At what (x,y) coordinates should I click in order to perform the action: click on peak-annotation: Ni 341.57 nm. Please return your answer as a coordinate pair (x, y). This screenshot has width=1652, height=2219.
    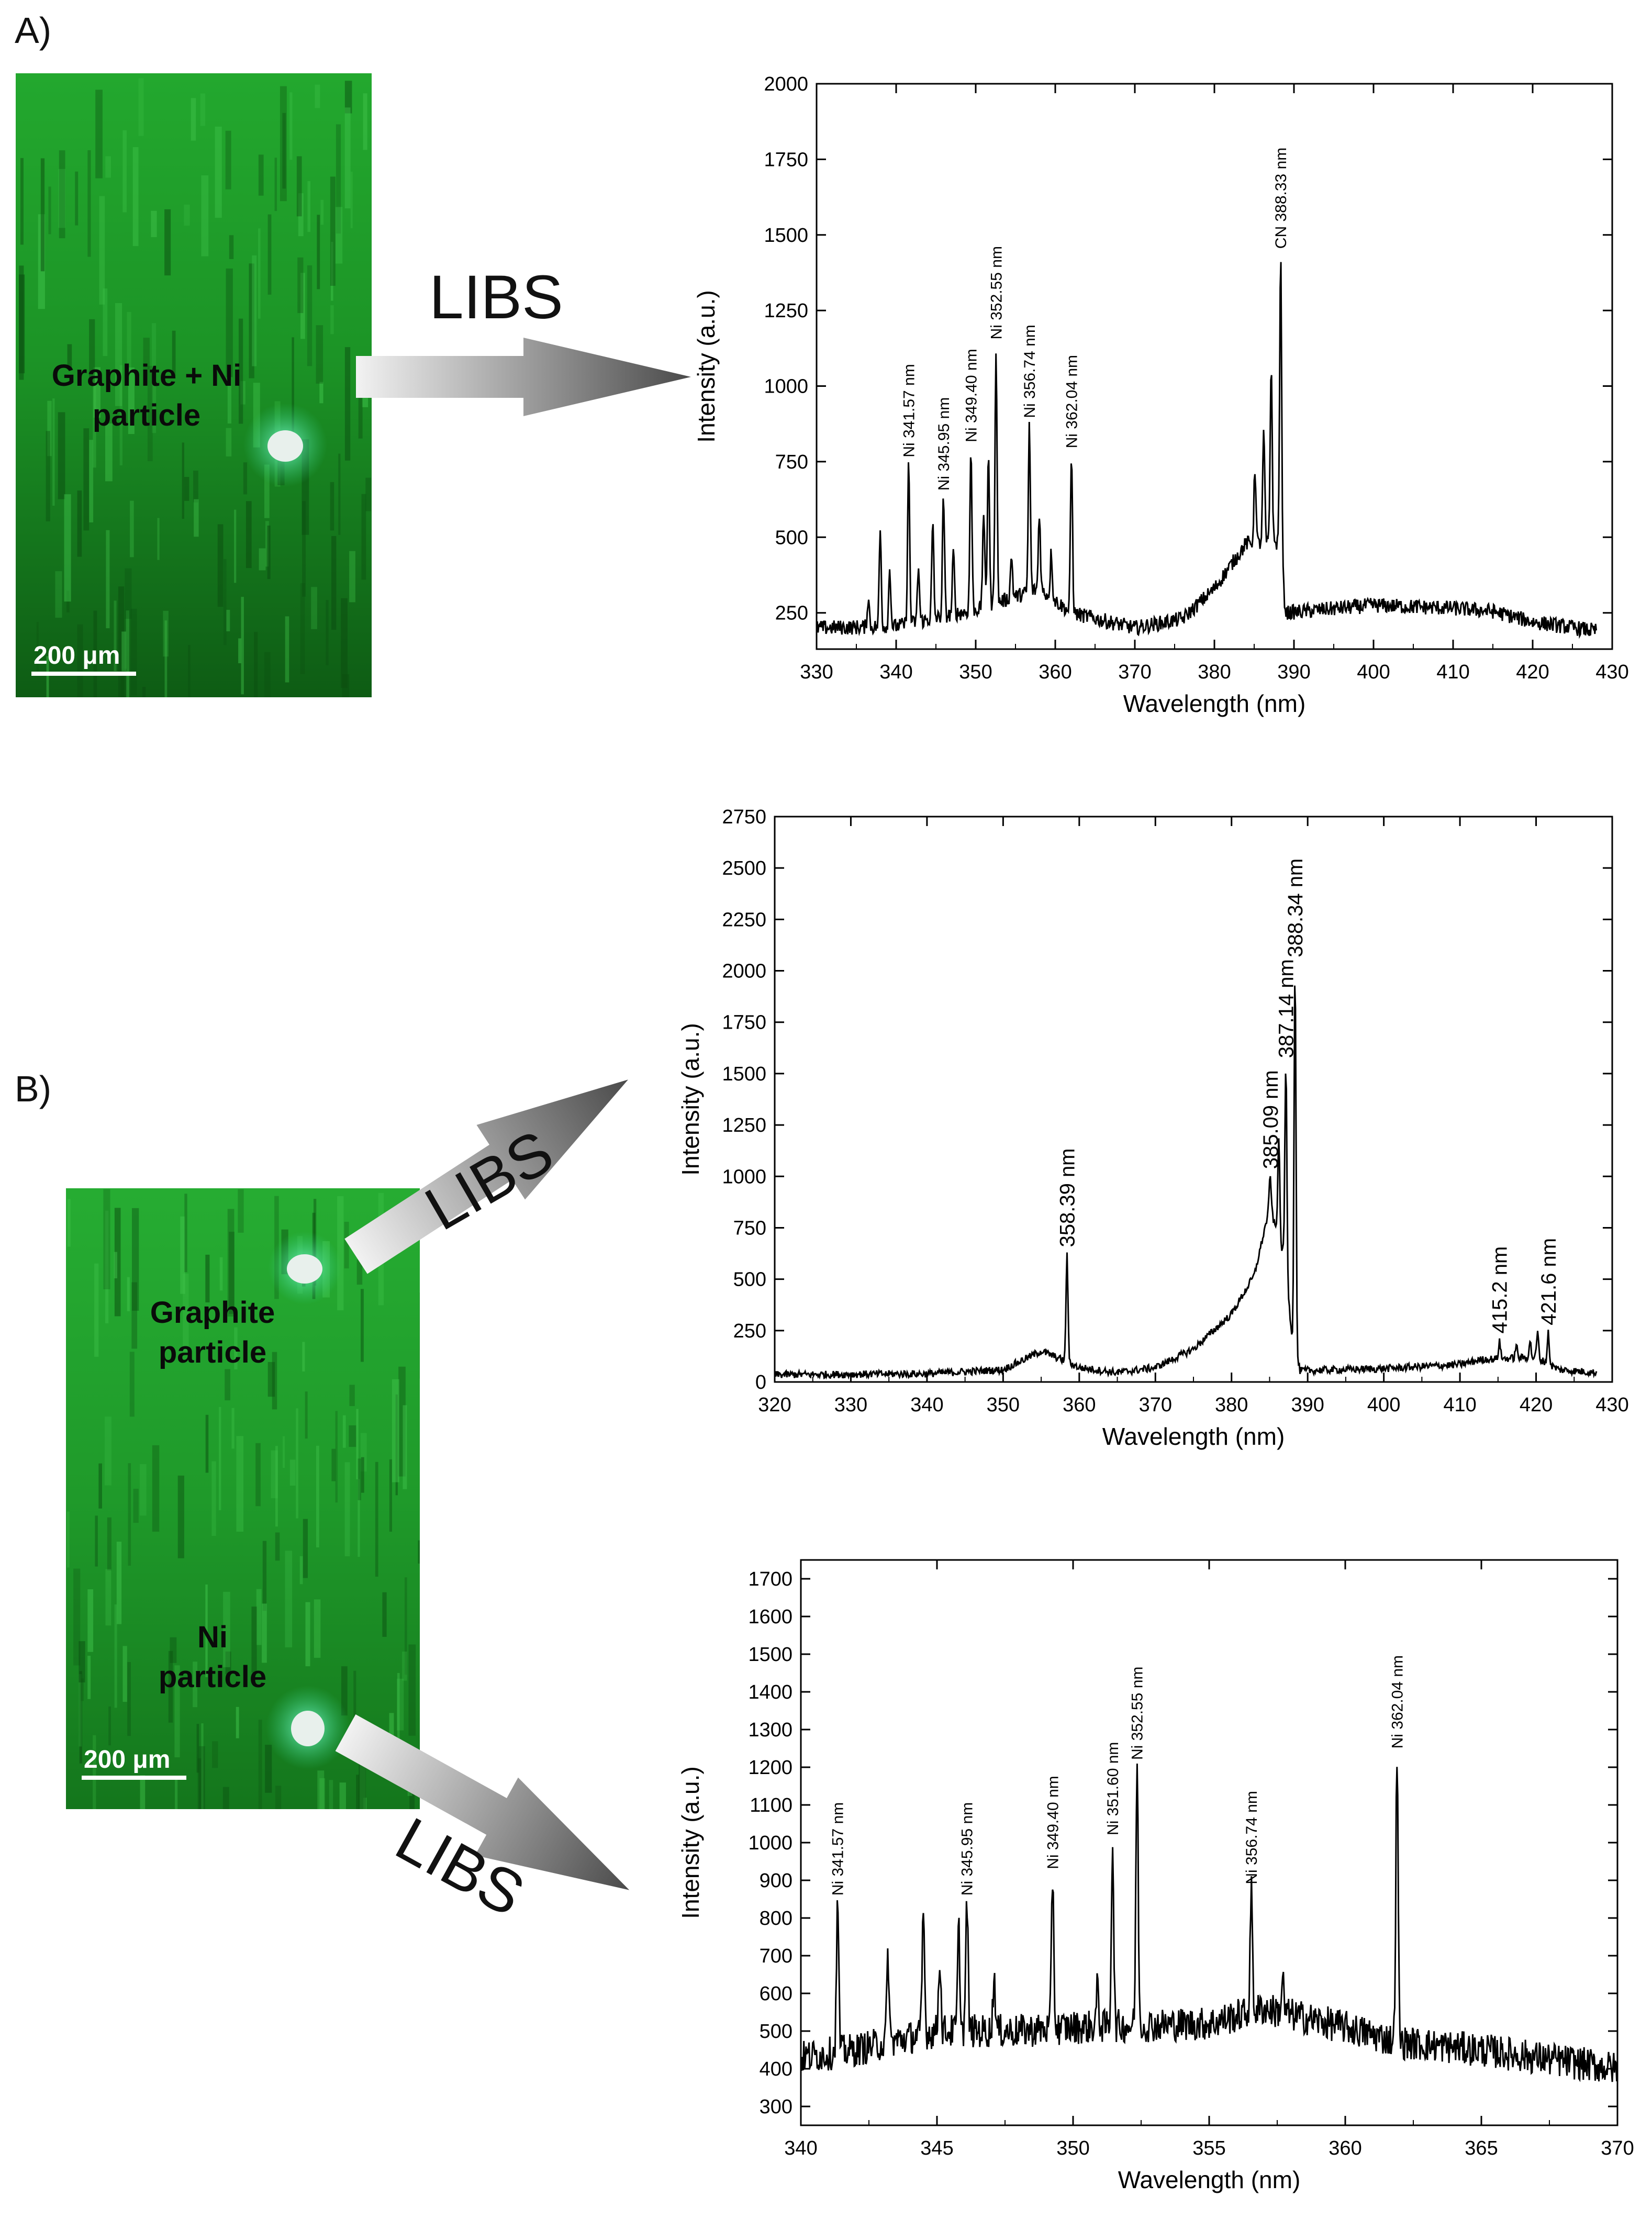
    Looking at the image, I should click on (838, 1848).